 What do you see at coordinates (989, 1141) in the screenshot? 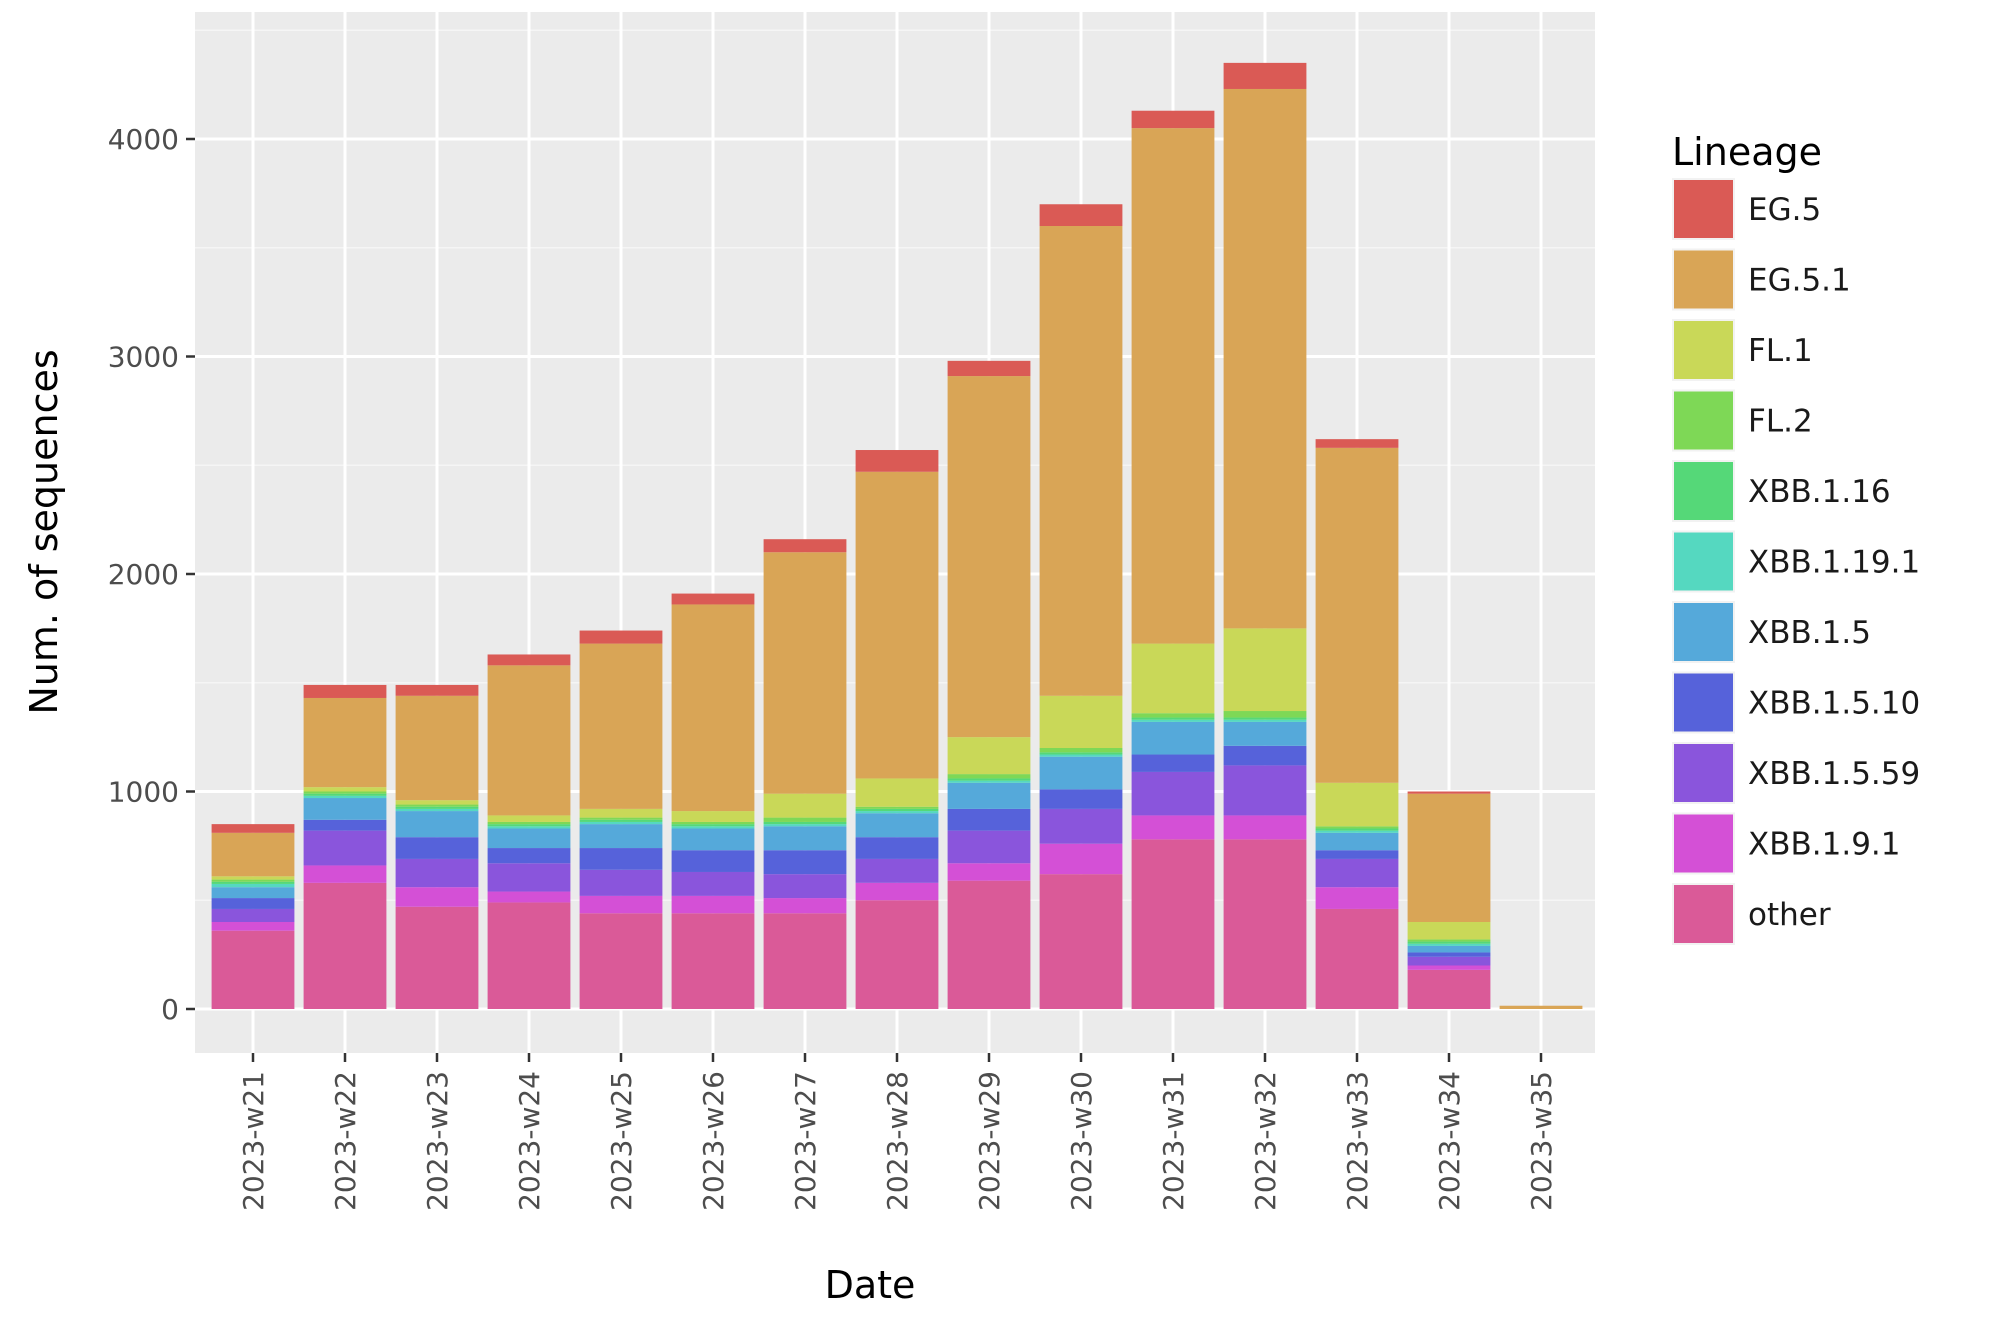
I see `x-tick-label: 2023-w29` at bounding box center [989, 1141].